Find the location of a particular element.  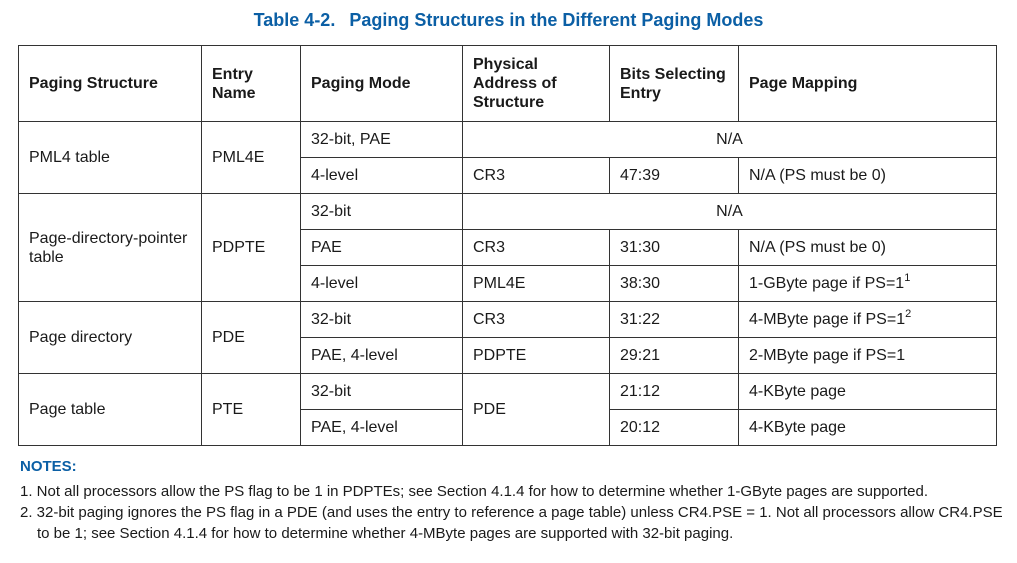

table-row: PAE, 4-level 20:12 4-KByte page is located at coordinates (508, 427).